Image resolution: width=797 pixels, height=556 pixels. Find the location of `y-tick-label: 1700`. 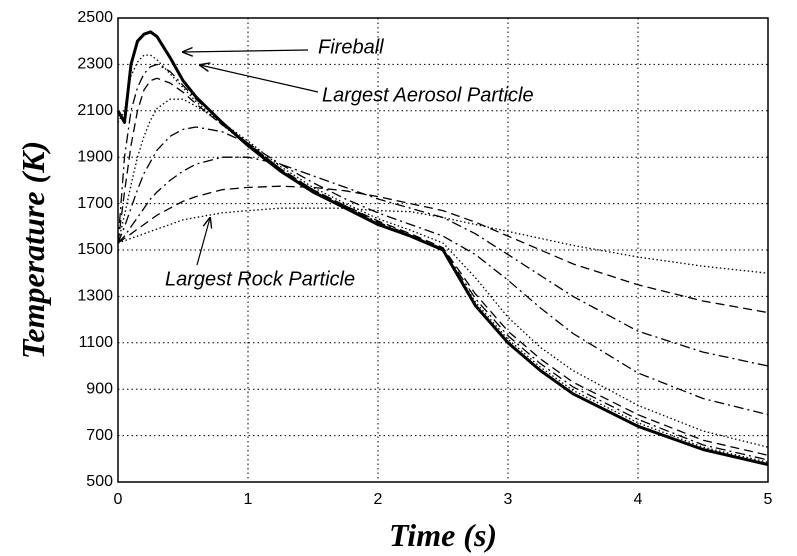

y-tick-label: 1700 is located at coordinates (95, 203).